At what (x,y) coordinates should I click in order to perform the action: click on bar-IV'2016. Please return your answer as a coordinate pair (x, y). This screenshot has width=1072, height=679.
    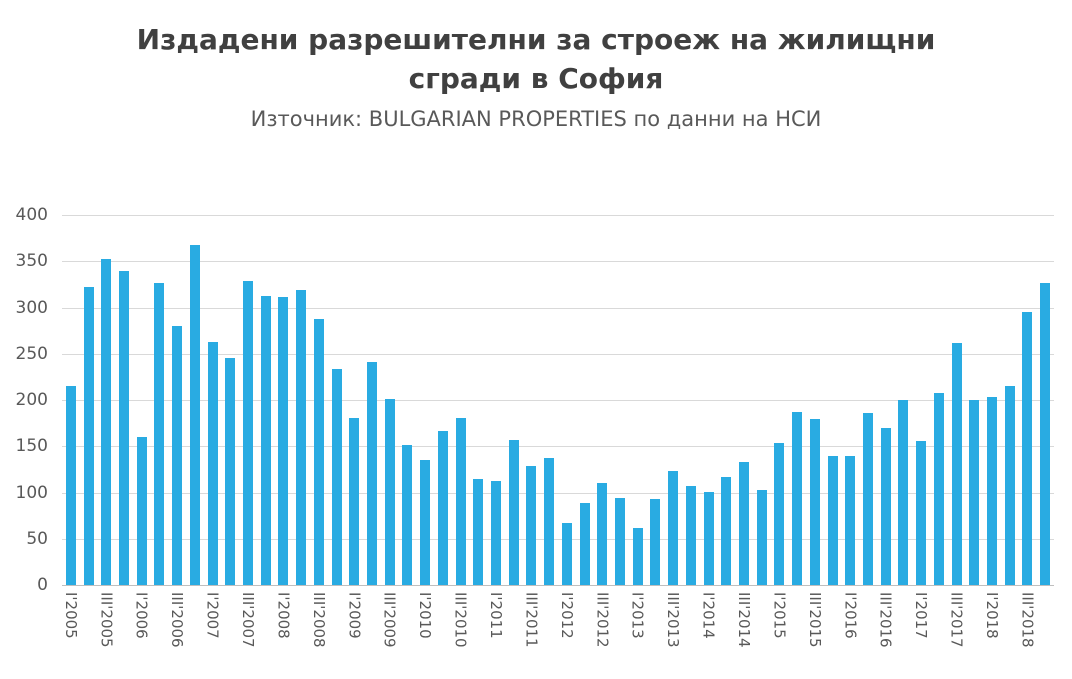
    Looking at the image, I should click on (903, 492).